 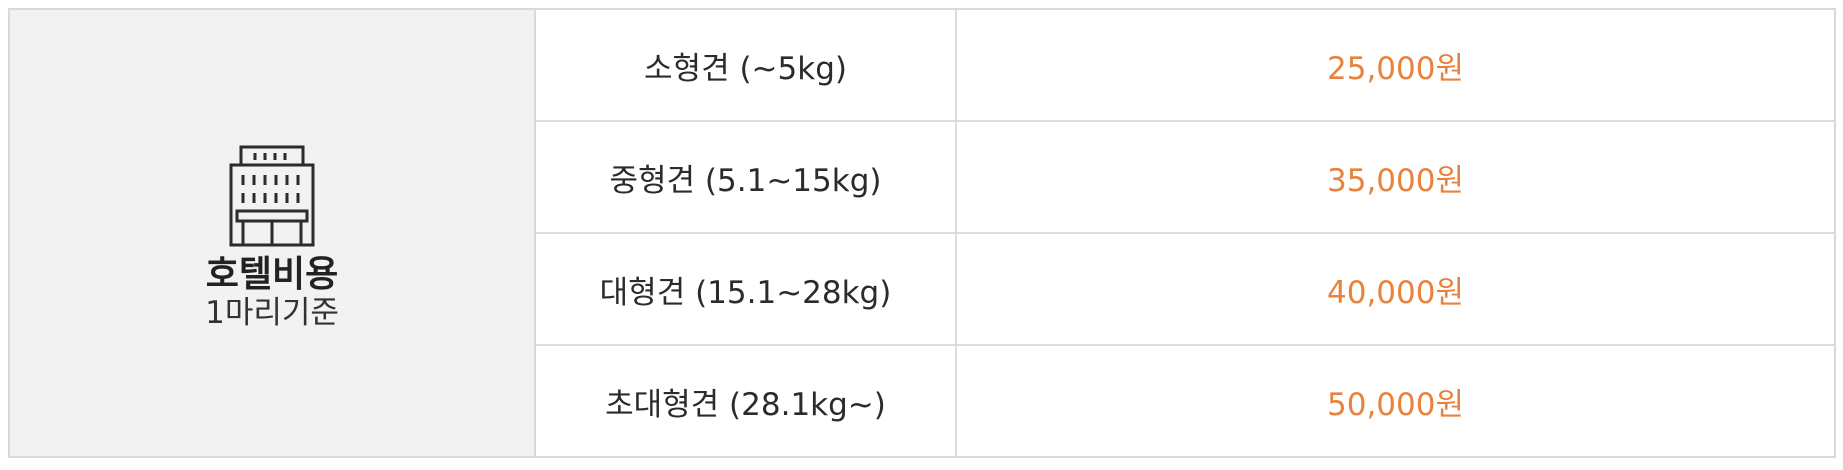 I want to click on size-label: 초대형견 (28.1kg~), so click(x=746, y=401).